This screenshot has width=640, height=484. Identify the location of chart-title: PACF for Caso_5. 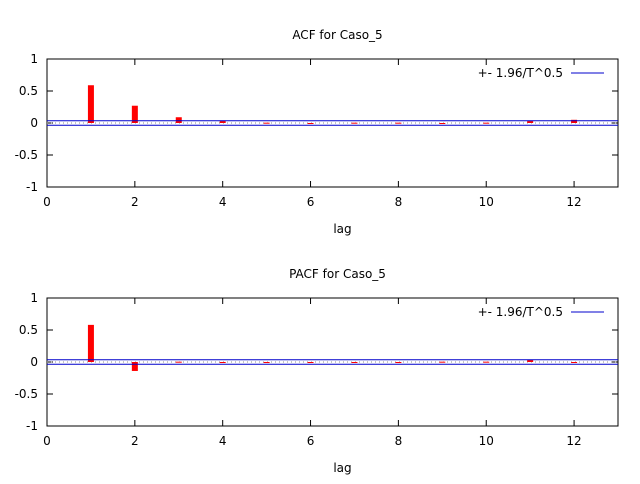
(337, 274).